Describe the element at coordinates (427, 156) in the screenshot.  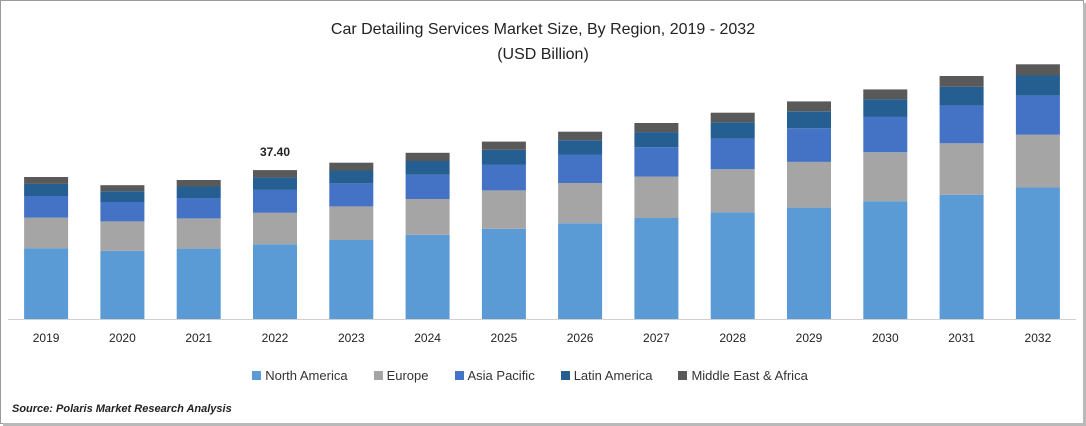
I see `bar-segment-middle-east-africa-2024` at that location.